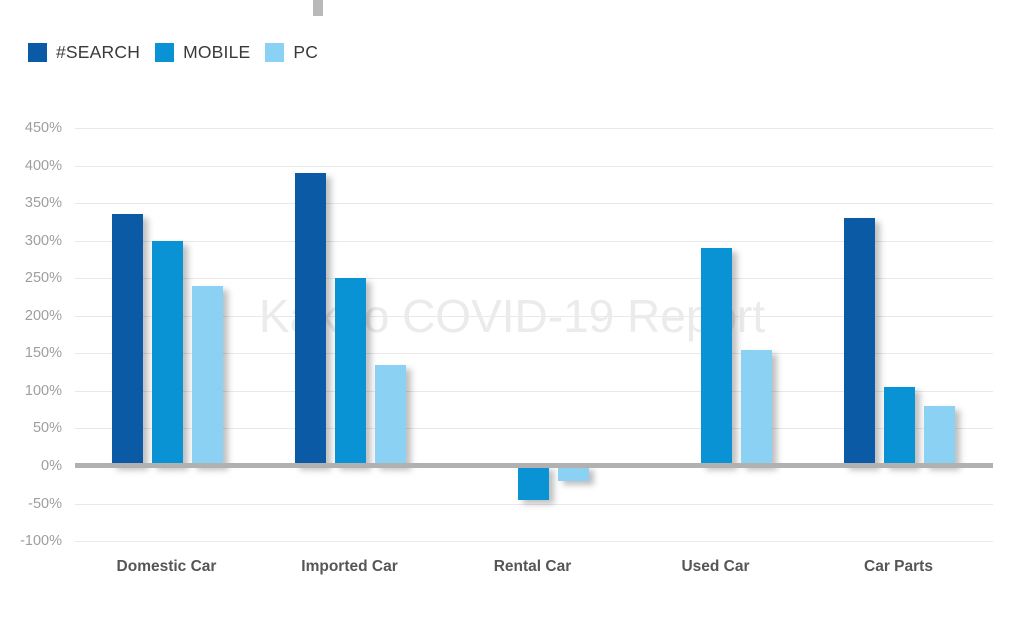  I want to click on zero-axis-line, so click(534, 465).